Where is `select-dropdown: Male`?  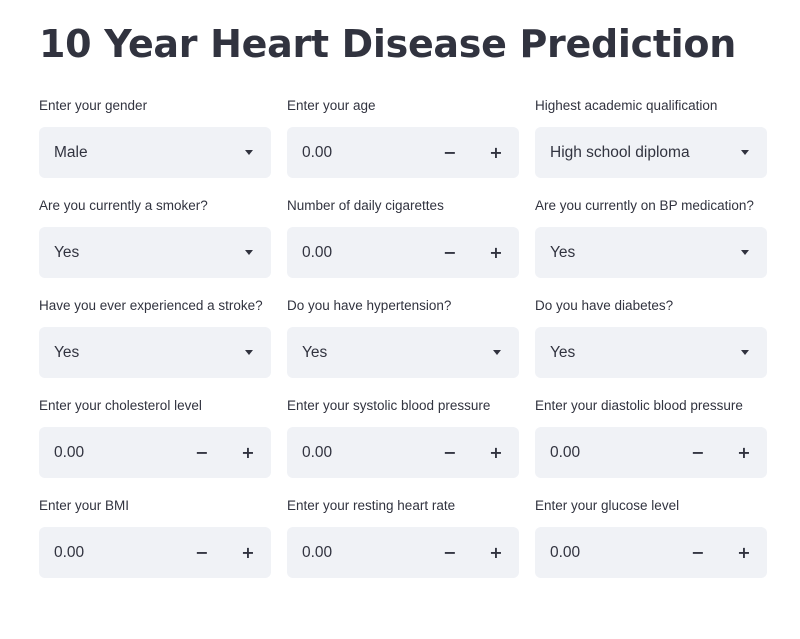
select-dropdown: Male is located at coordinates (155, 152).